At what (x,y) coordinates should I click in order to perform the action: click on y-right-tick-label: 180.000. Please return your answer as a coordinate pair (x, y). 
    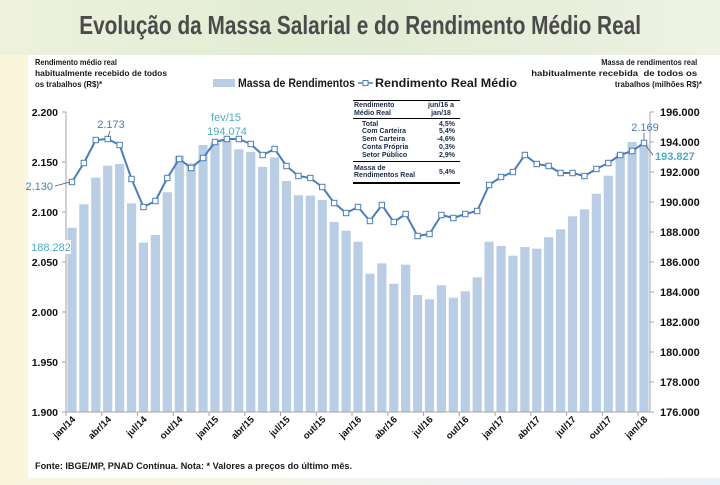
    Looking at the image, I should click on (680, 353).